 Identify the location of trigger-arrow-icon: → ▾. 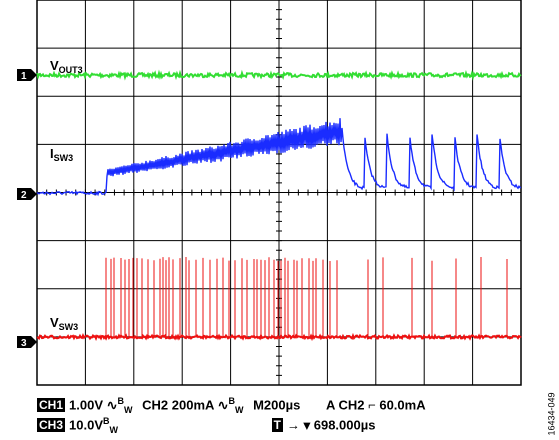
(298, 425).